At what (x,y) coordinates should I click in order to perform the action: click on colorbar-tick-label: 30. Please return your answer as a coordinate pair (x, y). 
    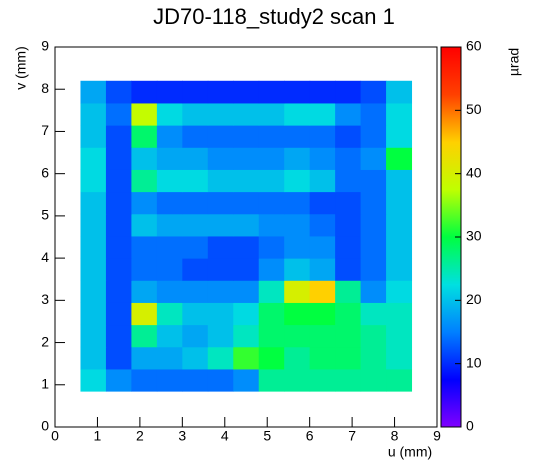
    Looking at the image, I should click on (474, 236).